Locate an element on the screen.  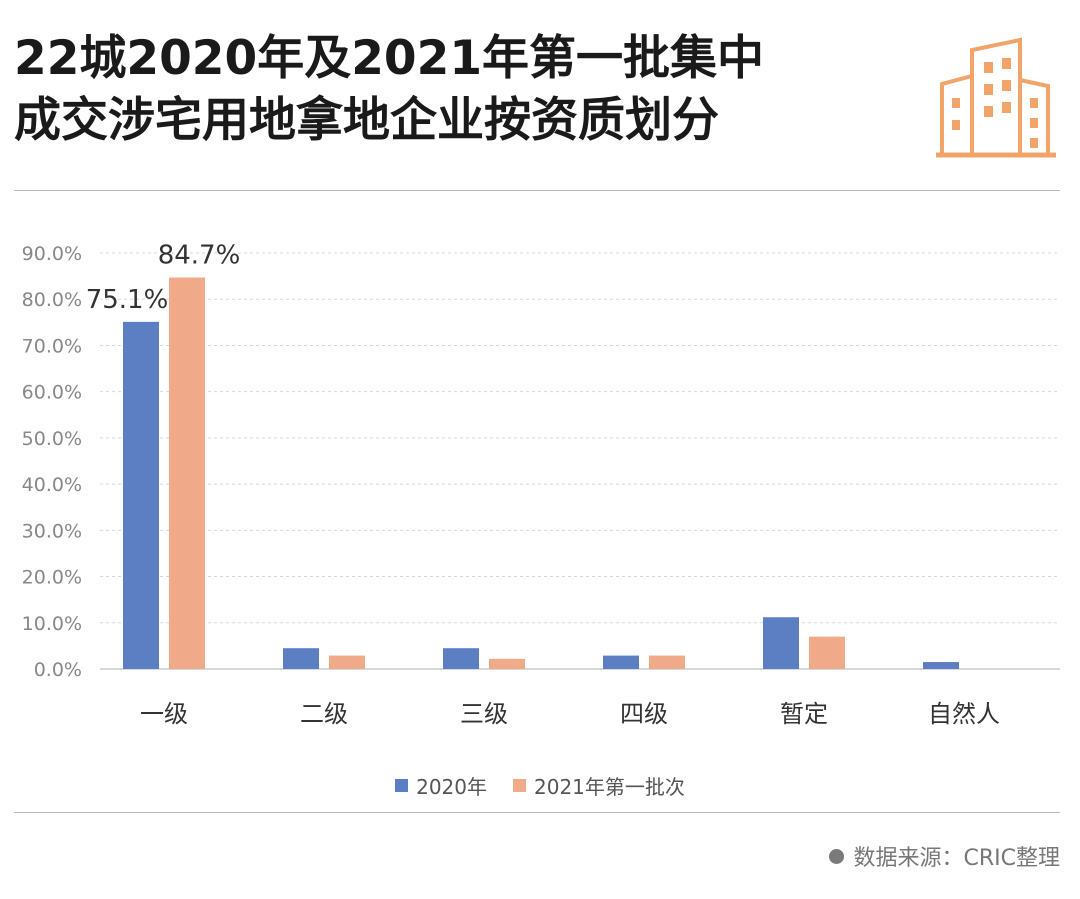
y-tick-label: 0.0% is located at coordinates (58, 670).